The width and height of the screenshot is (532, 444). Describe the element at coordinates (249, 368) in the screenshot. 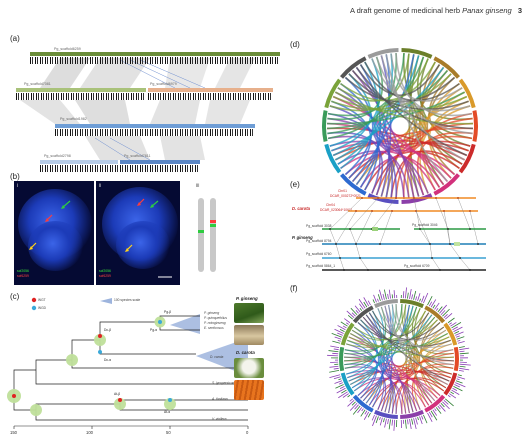

I see `carrot-flower-photo` at that location.